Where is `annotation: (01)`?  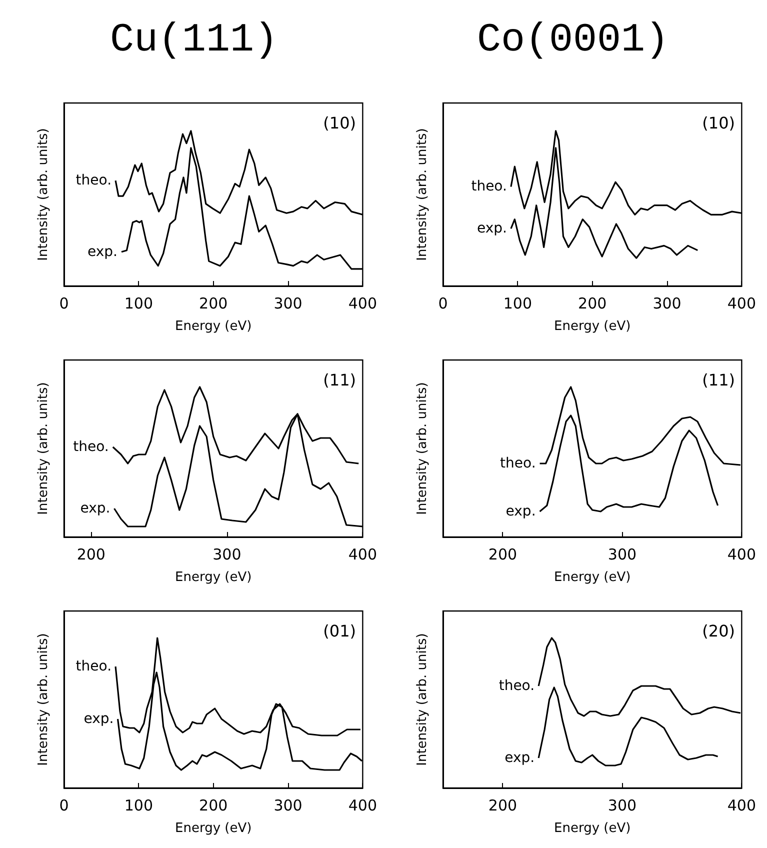
annotation: (01) is located at coordinates (339, 631).